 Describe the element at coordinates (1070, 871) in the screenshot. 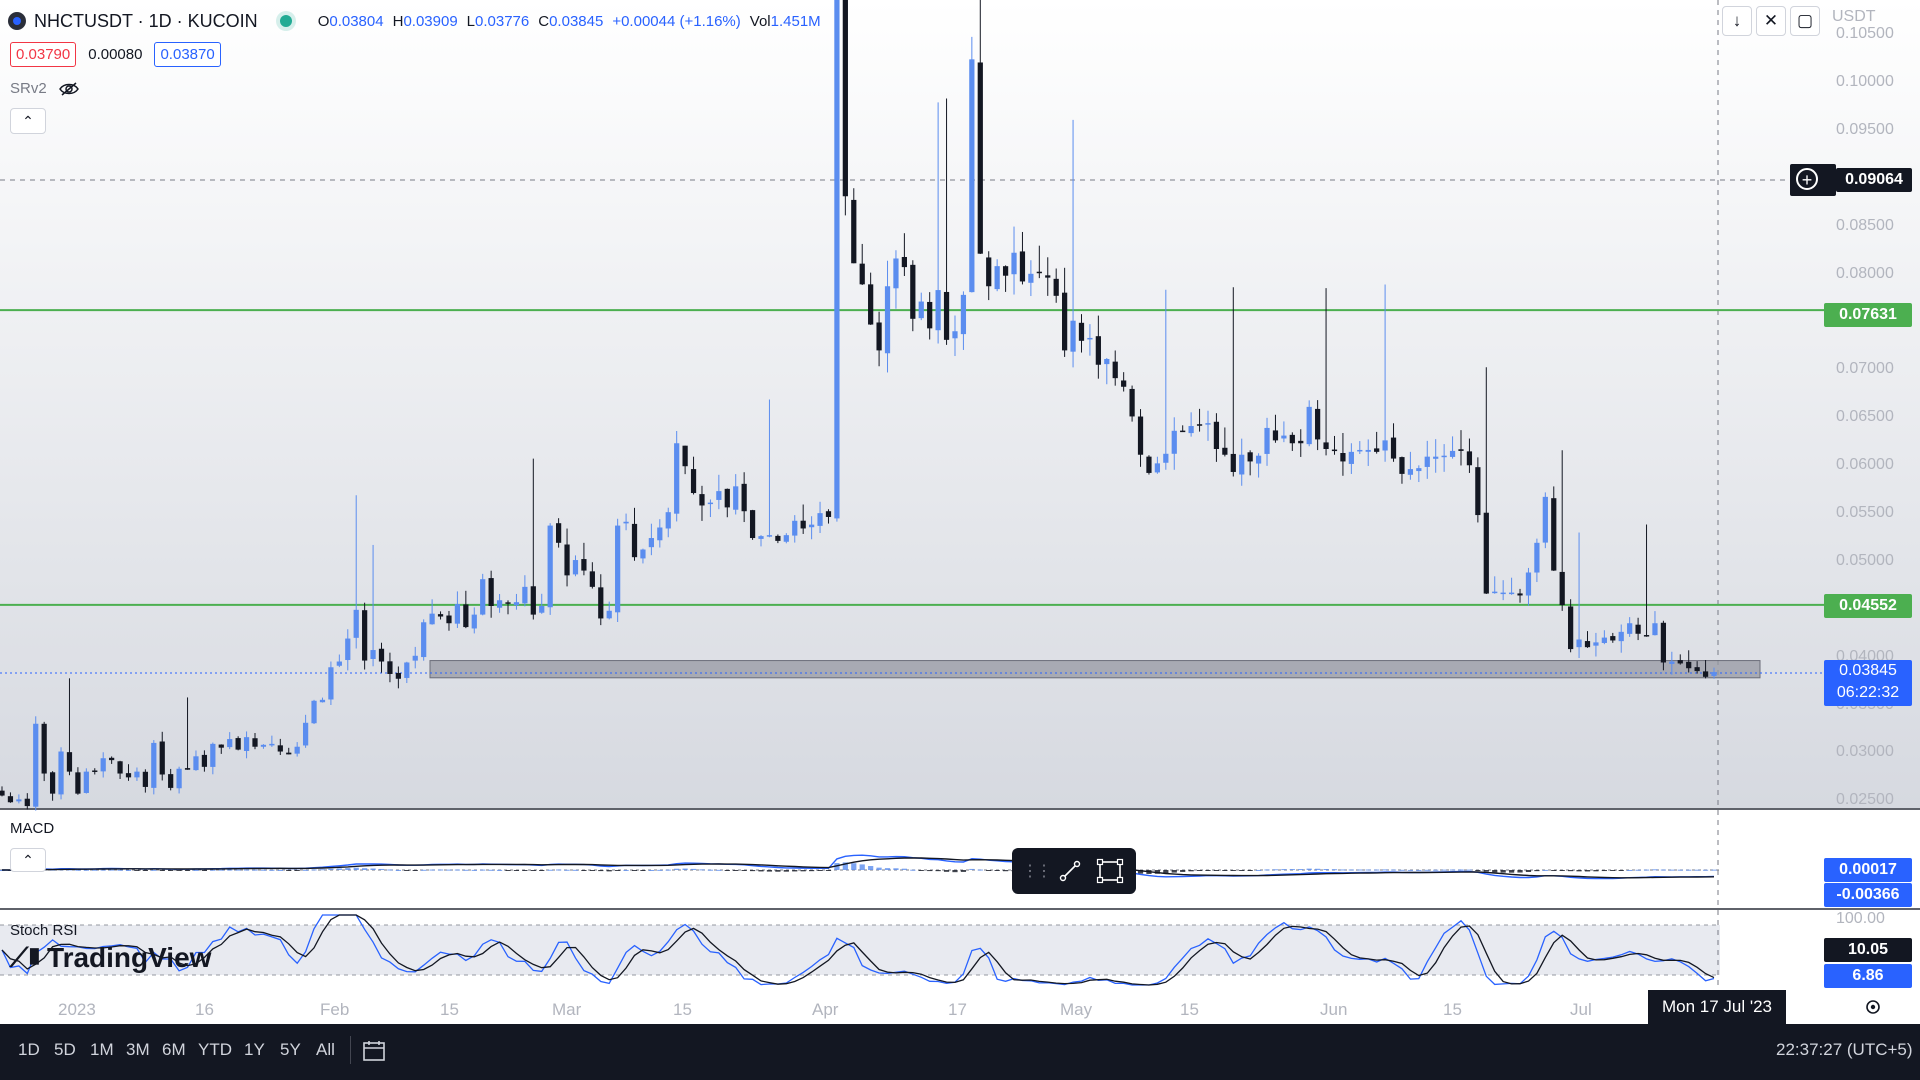

I see `trend-line-icon` at that location.